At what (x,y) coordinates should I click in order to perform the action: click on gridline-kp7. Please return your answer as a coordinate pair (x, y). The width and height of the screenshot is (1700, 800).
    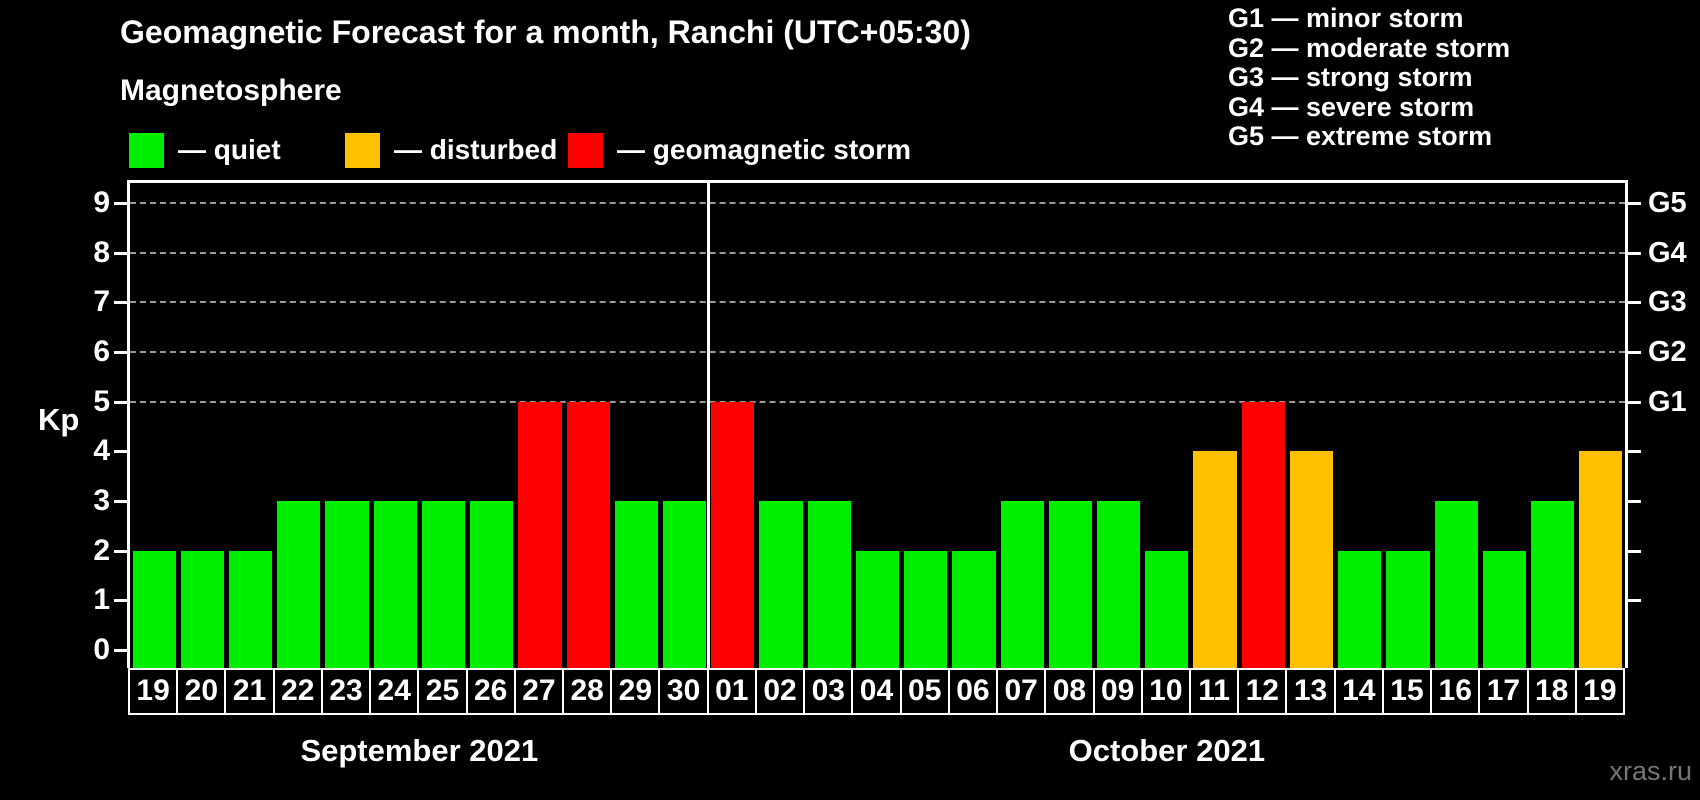
    Looking at the image, I should click on (877, 302).